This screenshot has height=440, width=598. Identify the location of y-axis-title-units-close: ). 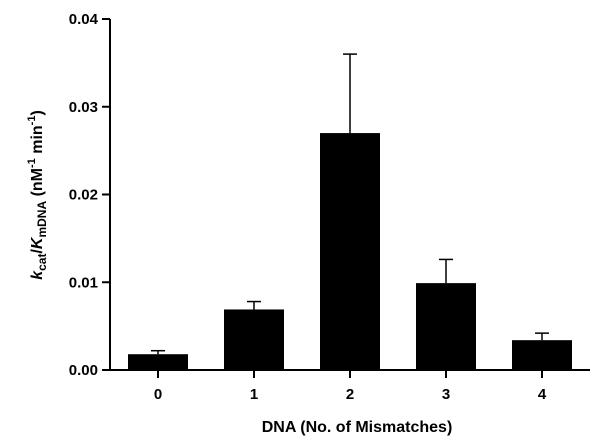
(37, 112).